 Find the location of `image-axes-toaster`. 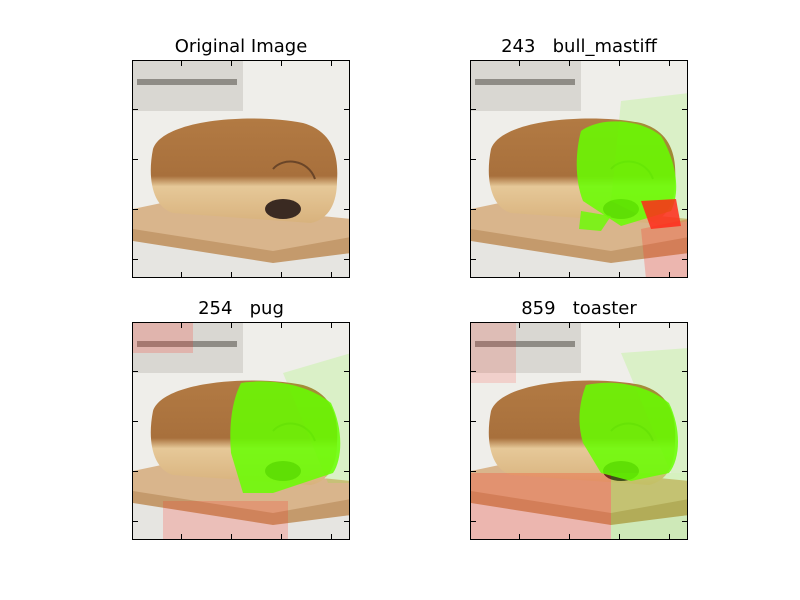

image-axes-toaster is located at coordinates (579, 431).